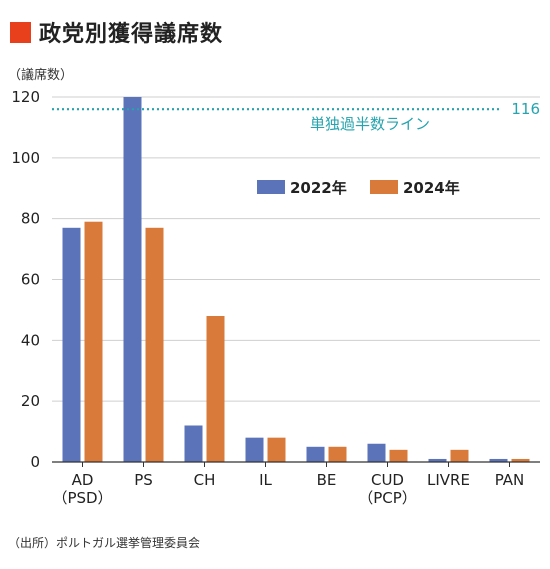 This screenshot has width=550, height=569. I want to click on bar-2022-be, so click(315, 454).